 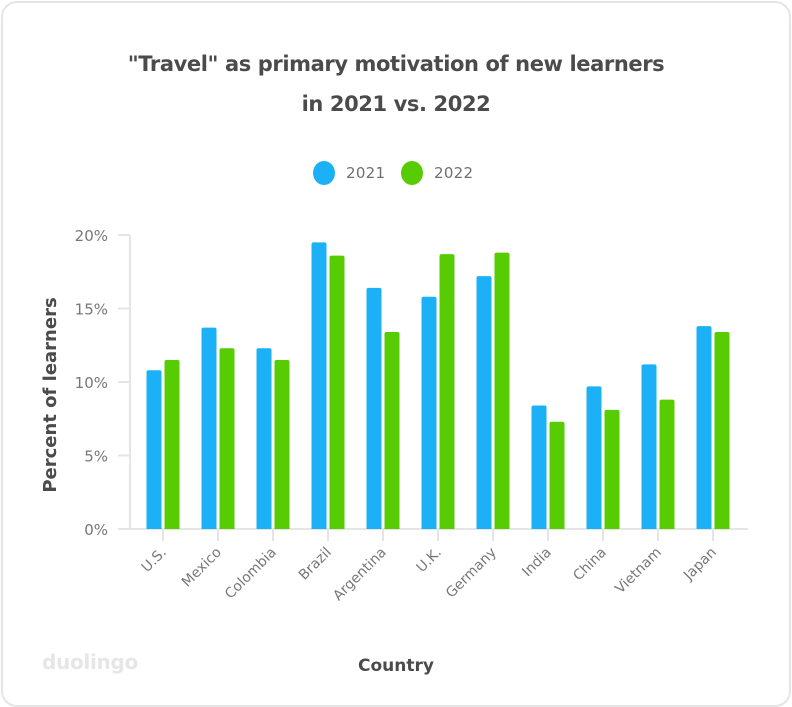 What do you see at coordinates (447, 392) in the screenshot?
I see `bar-2022: U.K. 2022: 18.7%` at bounding box center [447, 392].